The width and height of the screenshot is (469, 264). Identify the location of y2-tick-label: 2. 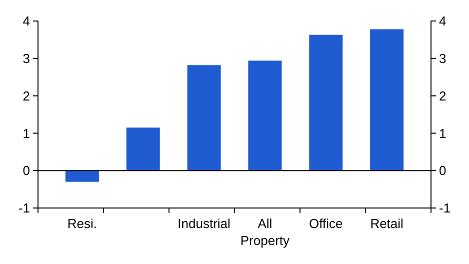
(442, 96).